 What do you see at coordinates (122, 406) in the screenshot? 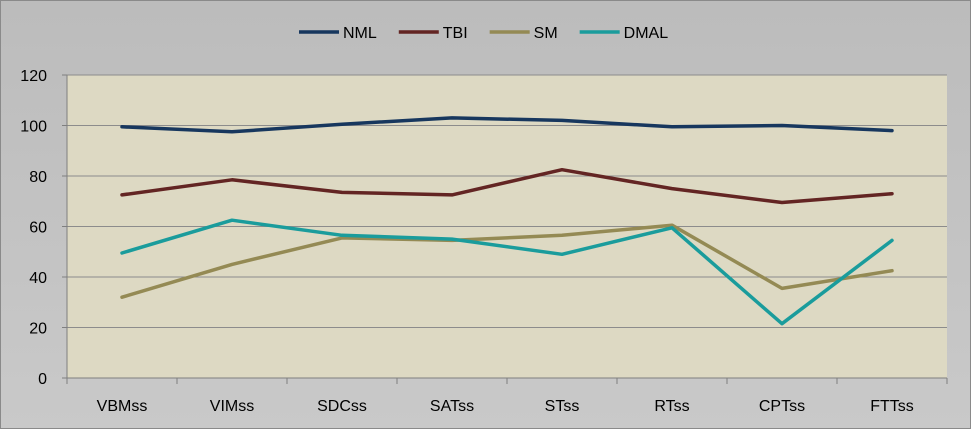
I see `x-tick-label: VBMss` at bounding box center [122, 406].